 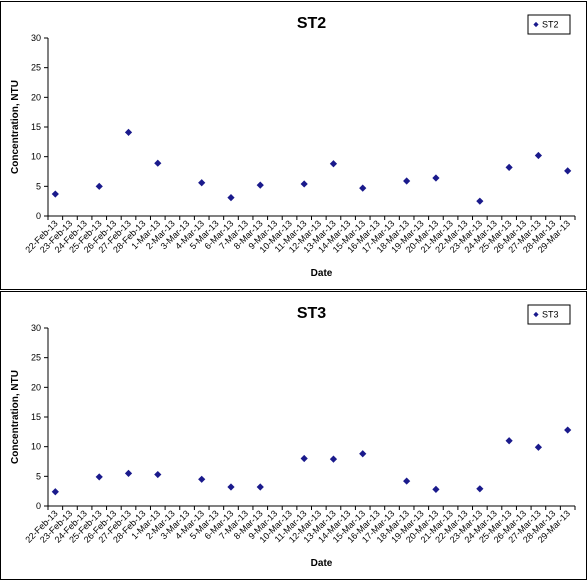 I want to click on chart-title: ST3, so click(x=311, y=313).